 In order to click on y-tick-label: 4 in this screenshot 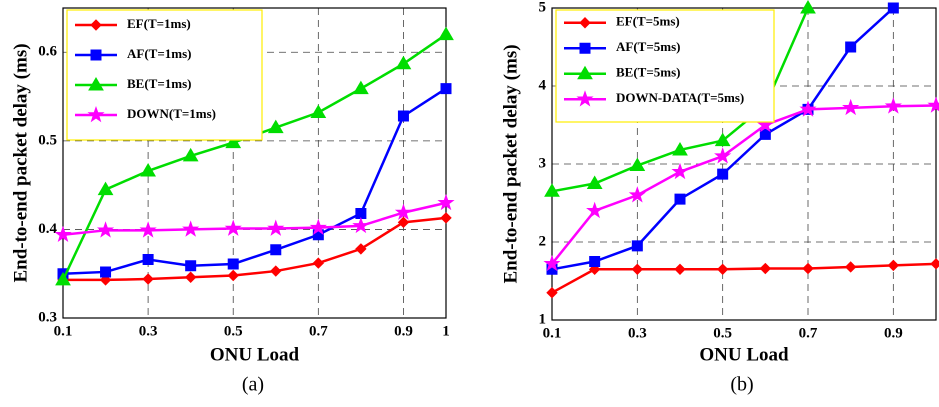, I will do `click(543, 85)`.